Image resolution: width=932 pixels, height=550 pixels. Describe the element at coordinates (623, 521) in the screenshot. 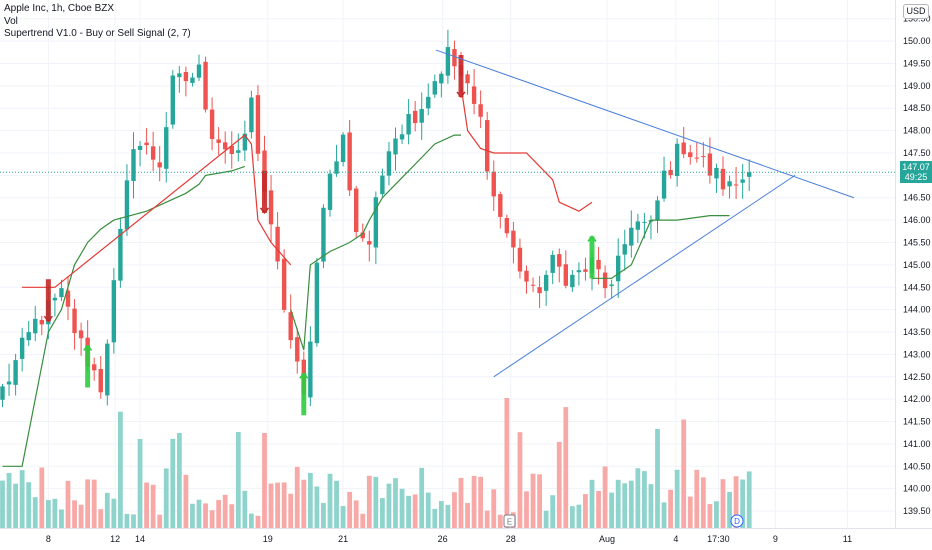

I see `event-markers: E D` at that location.